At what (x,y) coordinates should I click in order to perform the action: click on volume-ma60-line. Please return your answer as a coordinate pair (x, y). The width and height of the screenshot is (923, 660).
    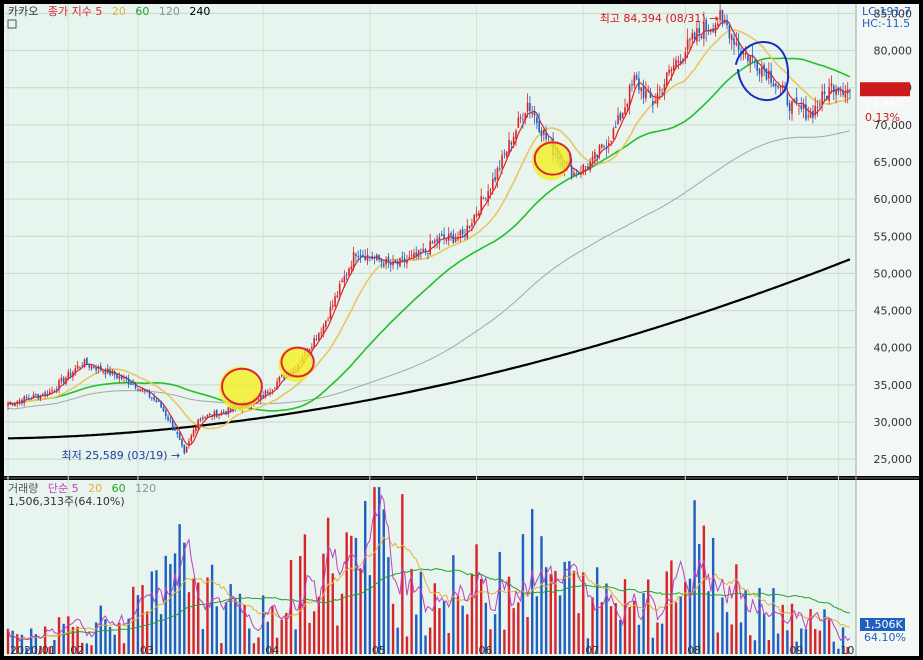
    Looking at the image, I should click on (429, 604).